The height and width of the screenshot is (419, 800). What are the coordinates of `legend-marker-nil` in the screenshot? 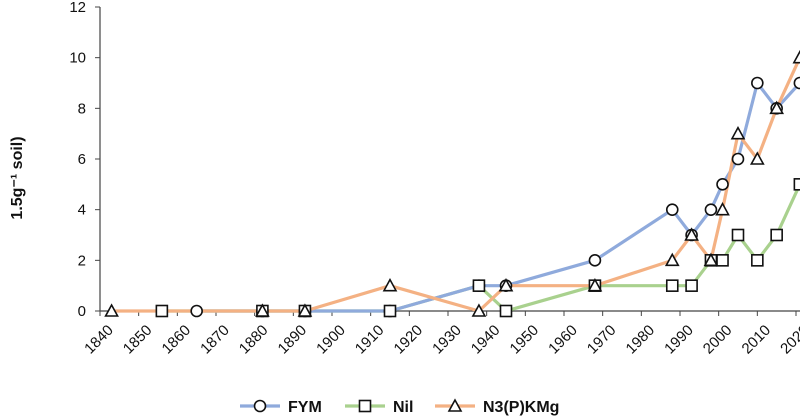 It's located at (365, 406).